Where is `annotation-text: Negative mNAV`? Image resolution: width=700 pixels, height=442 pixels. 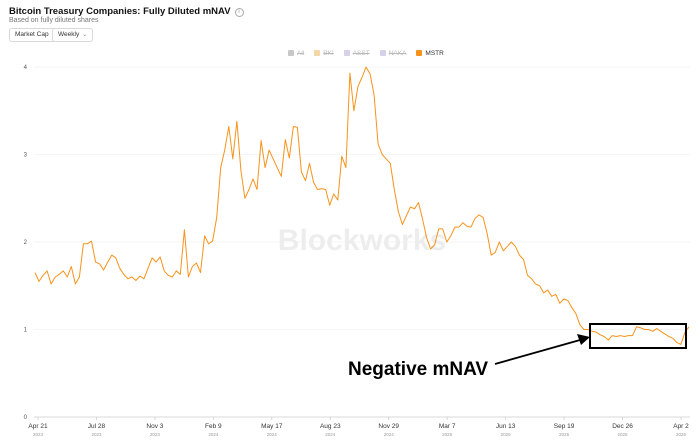 annotation-text: Negative mNAV is located at coordinates (418, 369).